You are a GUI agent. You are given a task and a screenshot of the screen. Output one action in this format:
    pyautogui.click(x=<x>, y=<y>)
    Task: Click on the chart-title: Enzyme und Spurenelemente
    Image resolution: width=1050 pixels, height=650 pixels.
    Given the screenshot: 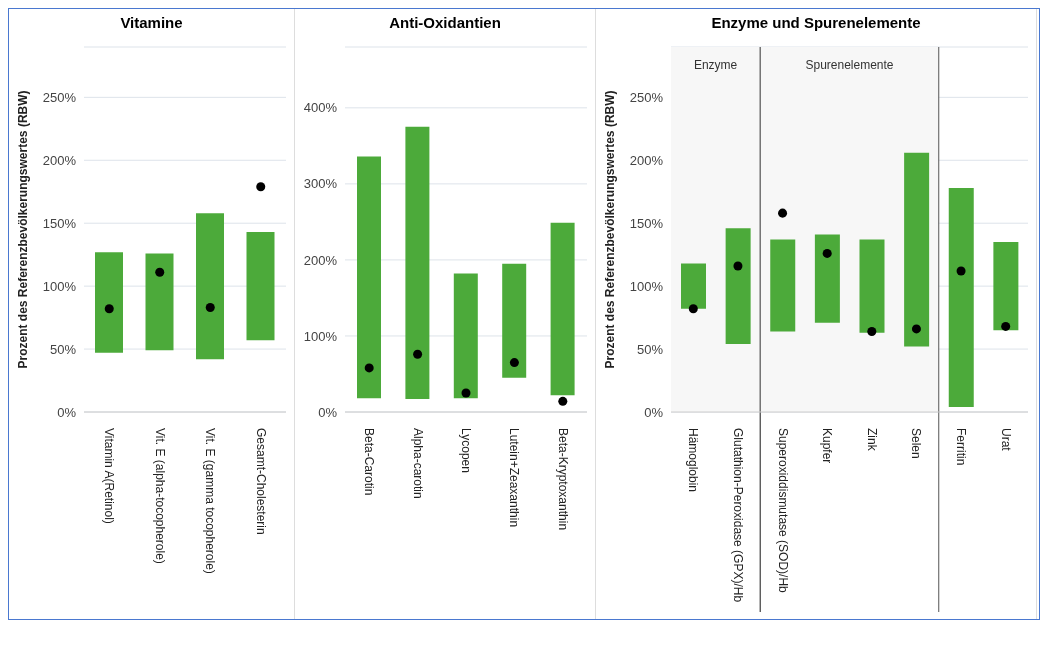 What is the action you would take?
    pyautogui.click(x=816, y=23)
    